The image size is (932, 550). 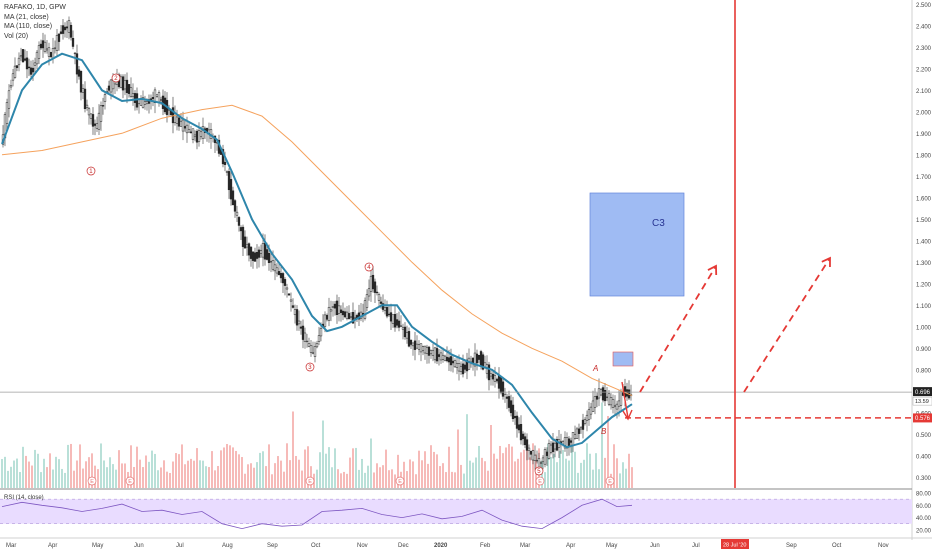 What do you see at coordinates (696, 546) in the screenshot?
I see `time-tick-label: Jul` at bounding box center [696, 546].